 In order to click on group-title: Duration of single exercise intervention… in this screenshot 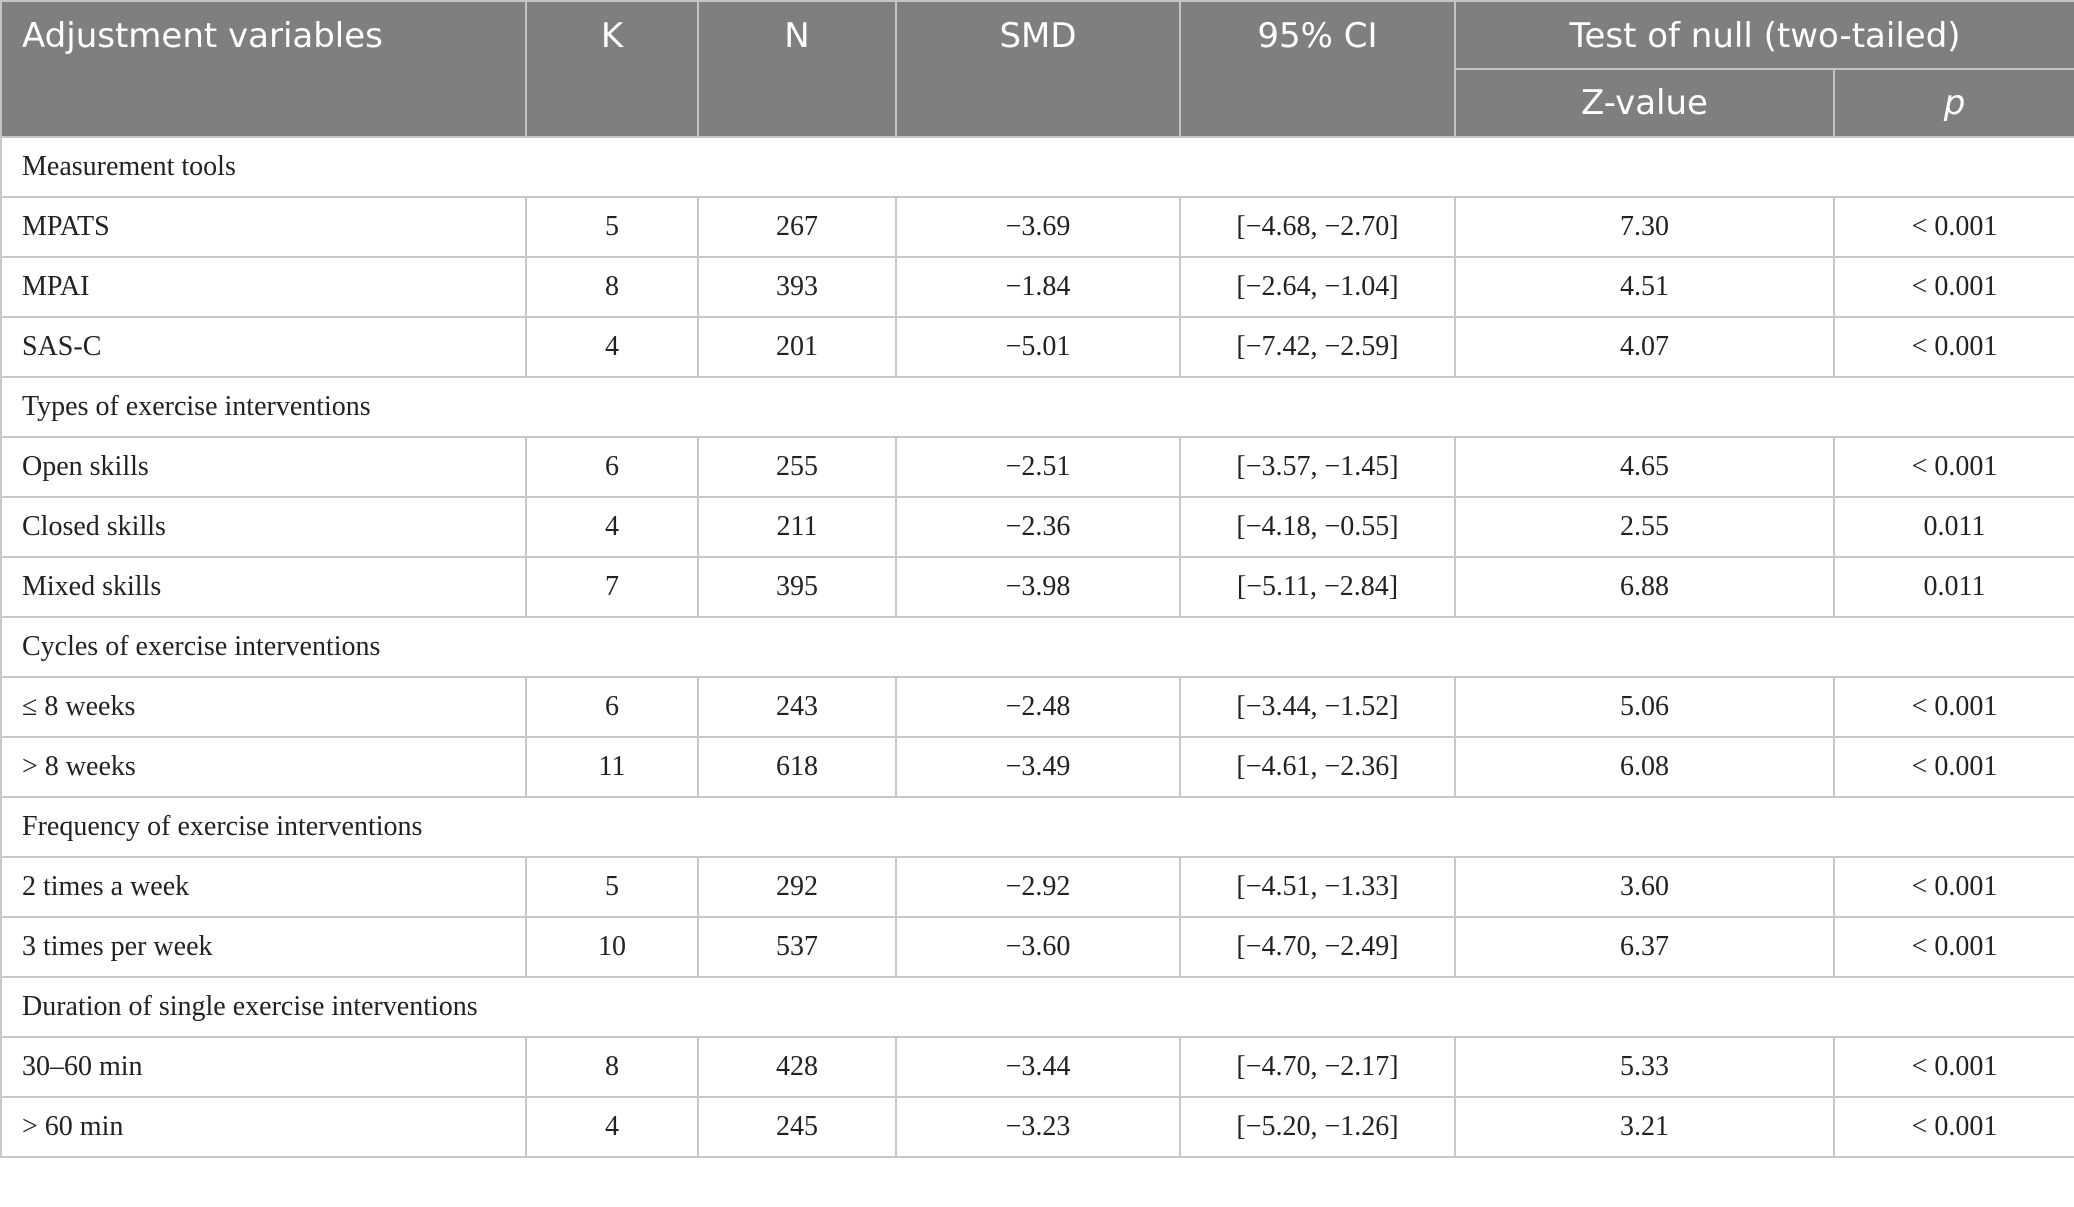, I will do `click(1037, 1007)`.